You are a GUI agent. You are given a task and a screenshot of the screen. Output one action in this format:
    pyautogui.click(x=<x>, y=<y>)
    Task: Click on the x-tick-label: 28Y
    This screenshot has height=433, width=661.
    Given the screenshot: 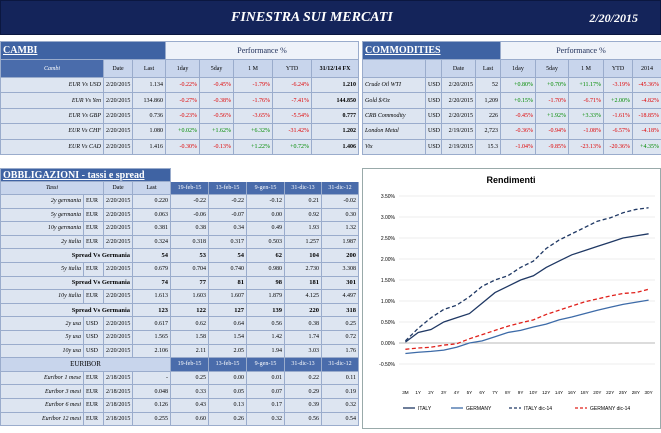 What is the action you would take?
    pyautogui.click(x=636, y=392)
    